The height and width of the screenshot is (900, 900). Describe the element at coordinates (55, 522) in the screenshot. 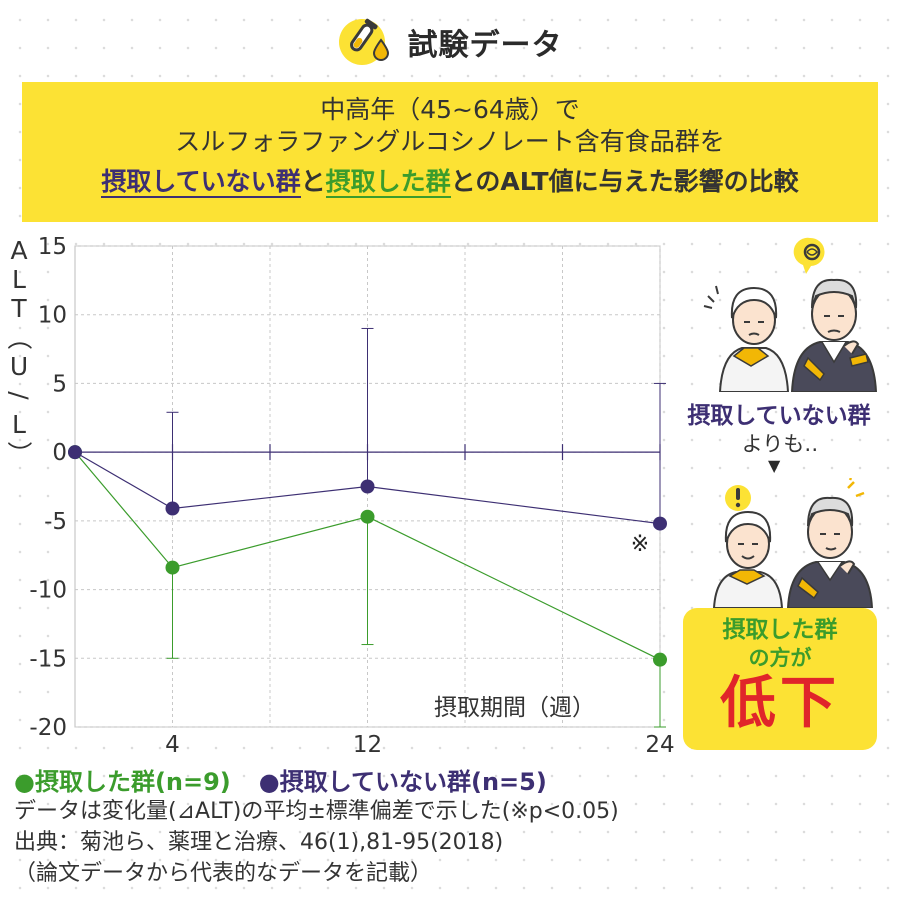

I see `y-tick-label: -5` at that location.